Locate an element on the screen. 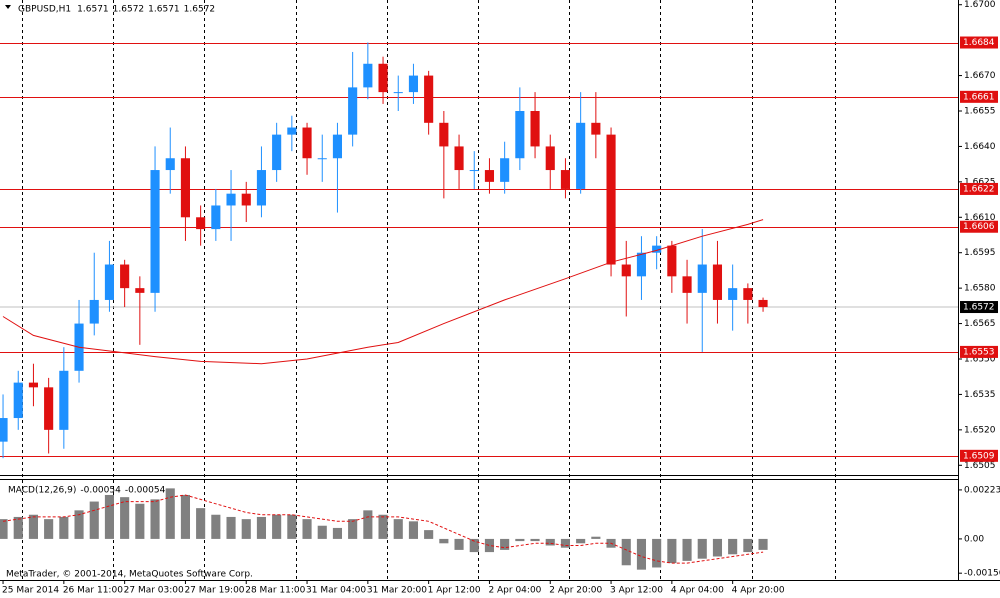 Image resolution: width=1000 pixels, height=598 pixels. x-tick-label: 25 Mar 2014 is located at coordinates (30, 591).